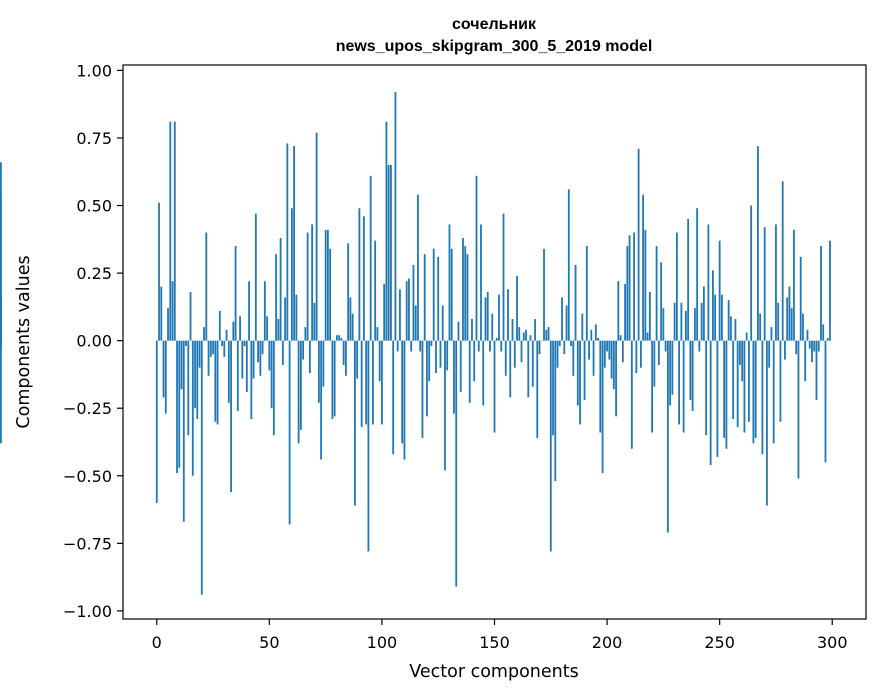 This screenshot has height=696, width=880. I want to click on x-tick-label: 150, so click(494, 642).